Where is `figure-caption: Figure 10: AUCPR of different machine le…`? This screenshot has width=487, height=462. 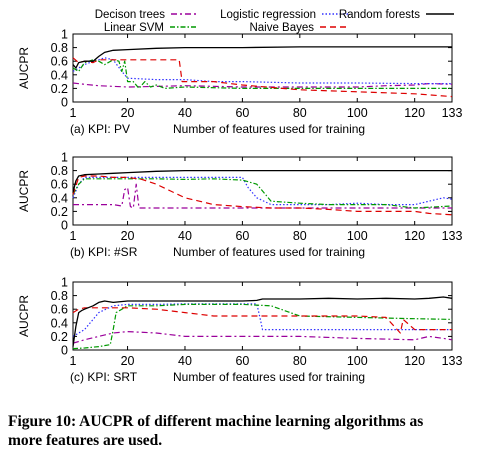 figure-caption: Figure 10: AUCPR of different machine le… is located at coordinates (216, 431).